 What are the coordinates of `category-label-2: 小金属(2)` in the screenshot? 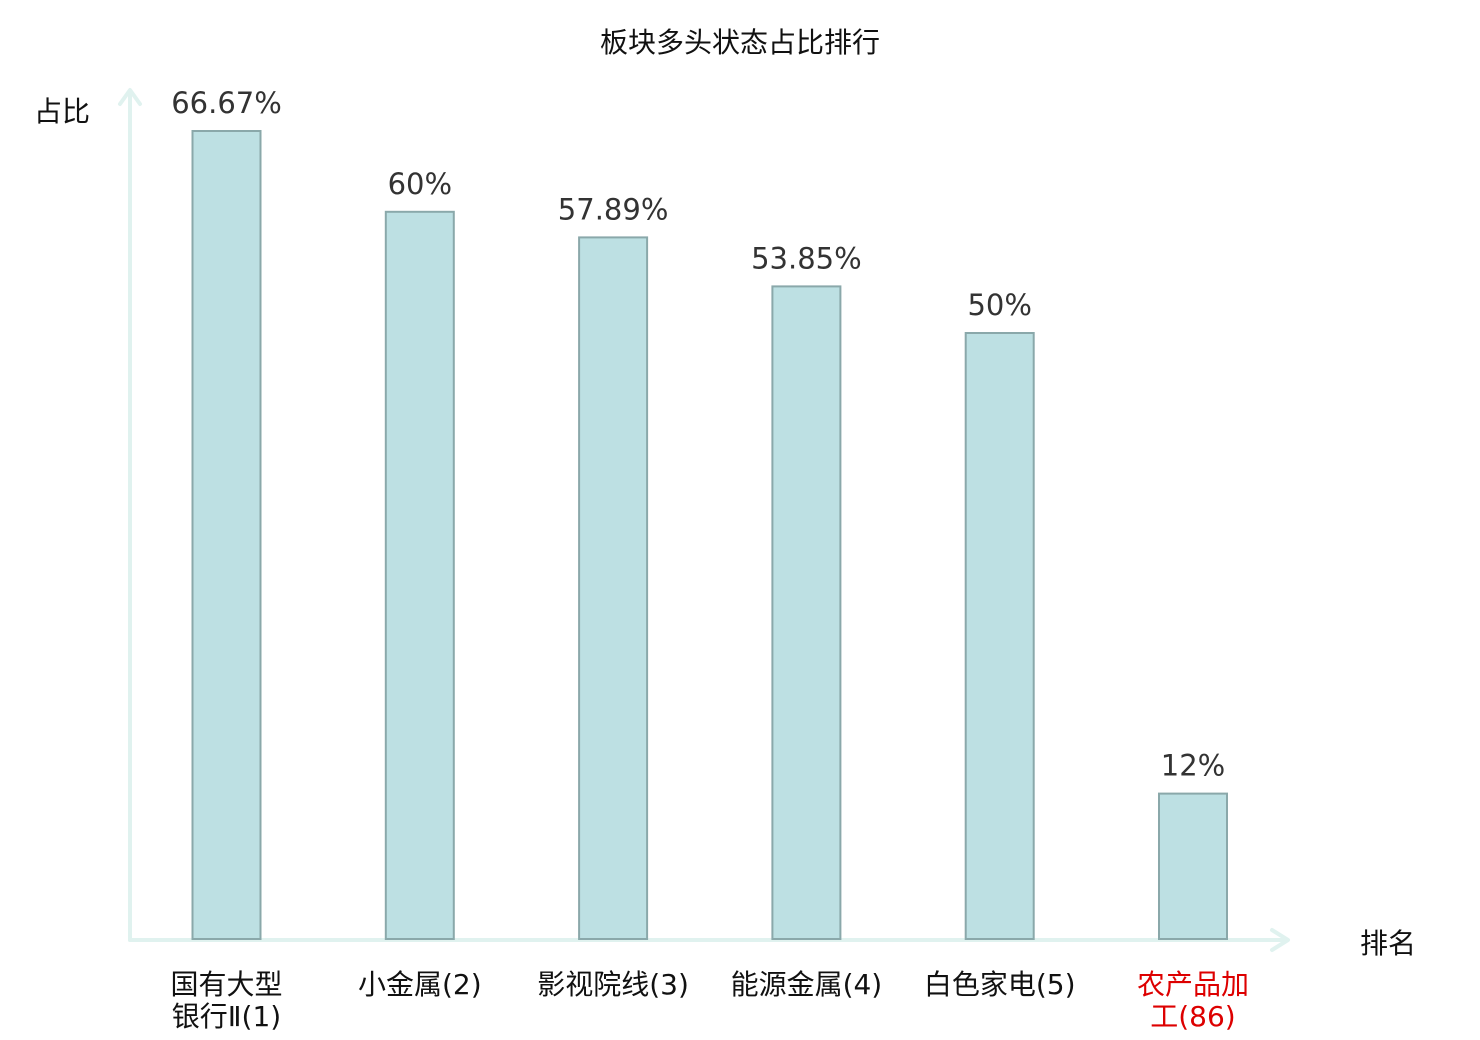 It's located at (420, 984).